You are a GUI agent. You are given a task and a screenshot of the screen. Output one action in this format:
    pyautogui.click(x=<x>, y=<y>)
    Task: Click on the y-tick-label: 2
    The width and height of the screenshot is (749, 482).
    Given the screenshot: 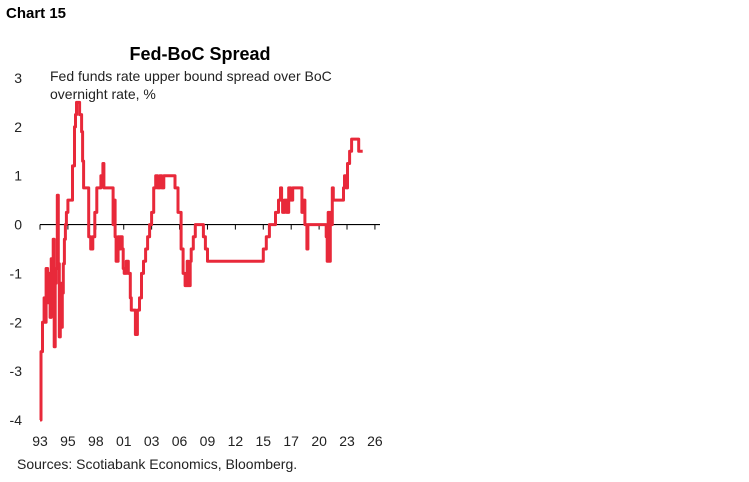 What is the action you would take?
    pyautogui.click(x=18, y=127)
    